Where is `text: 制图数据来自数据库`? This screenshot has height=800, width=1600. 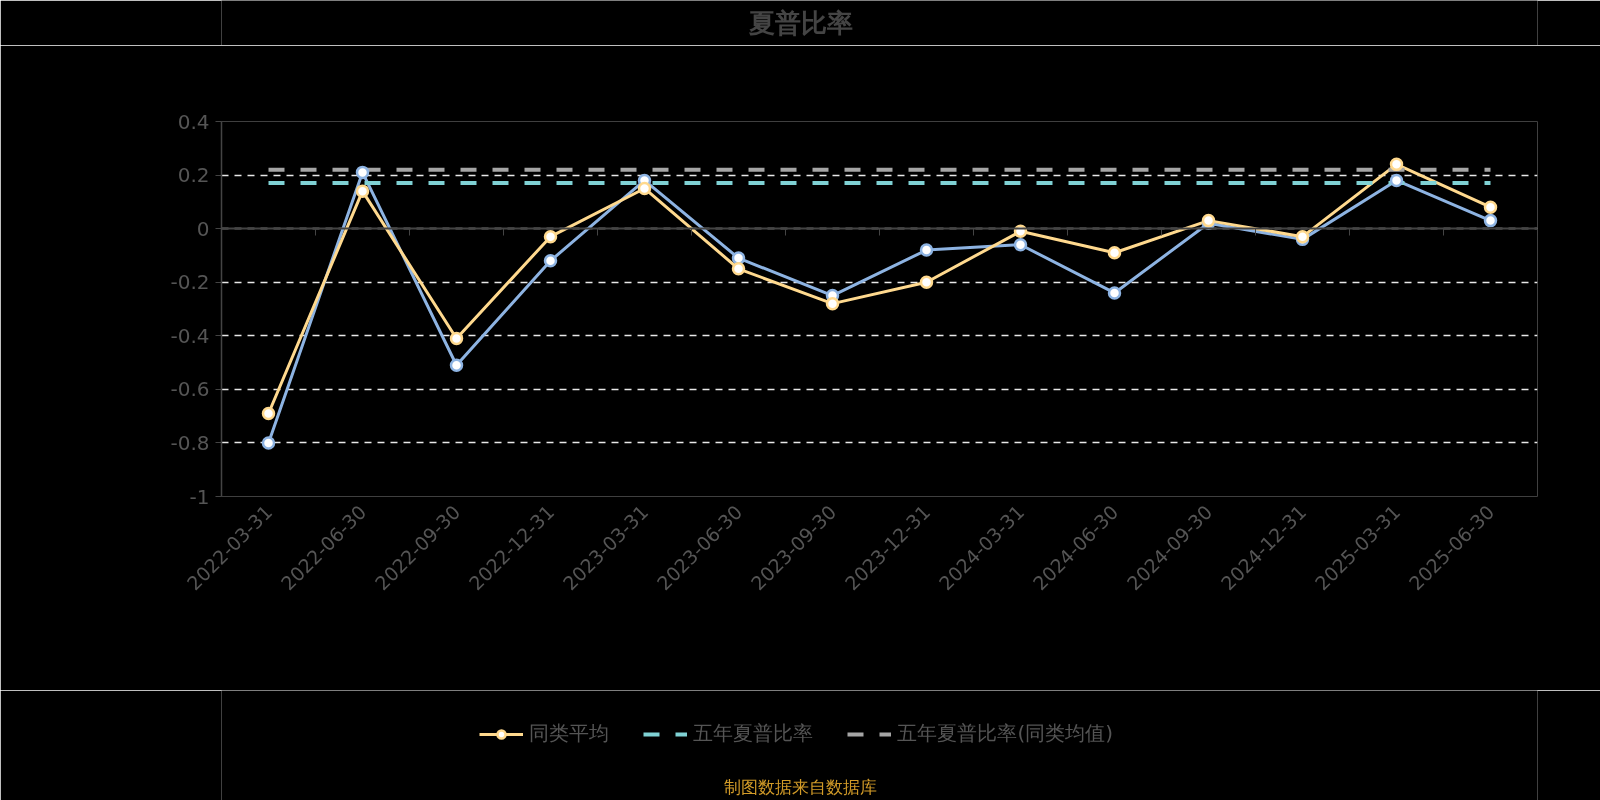 text: 制图数据来自数据库 is located at coordinates (800, 786).